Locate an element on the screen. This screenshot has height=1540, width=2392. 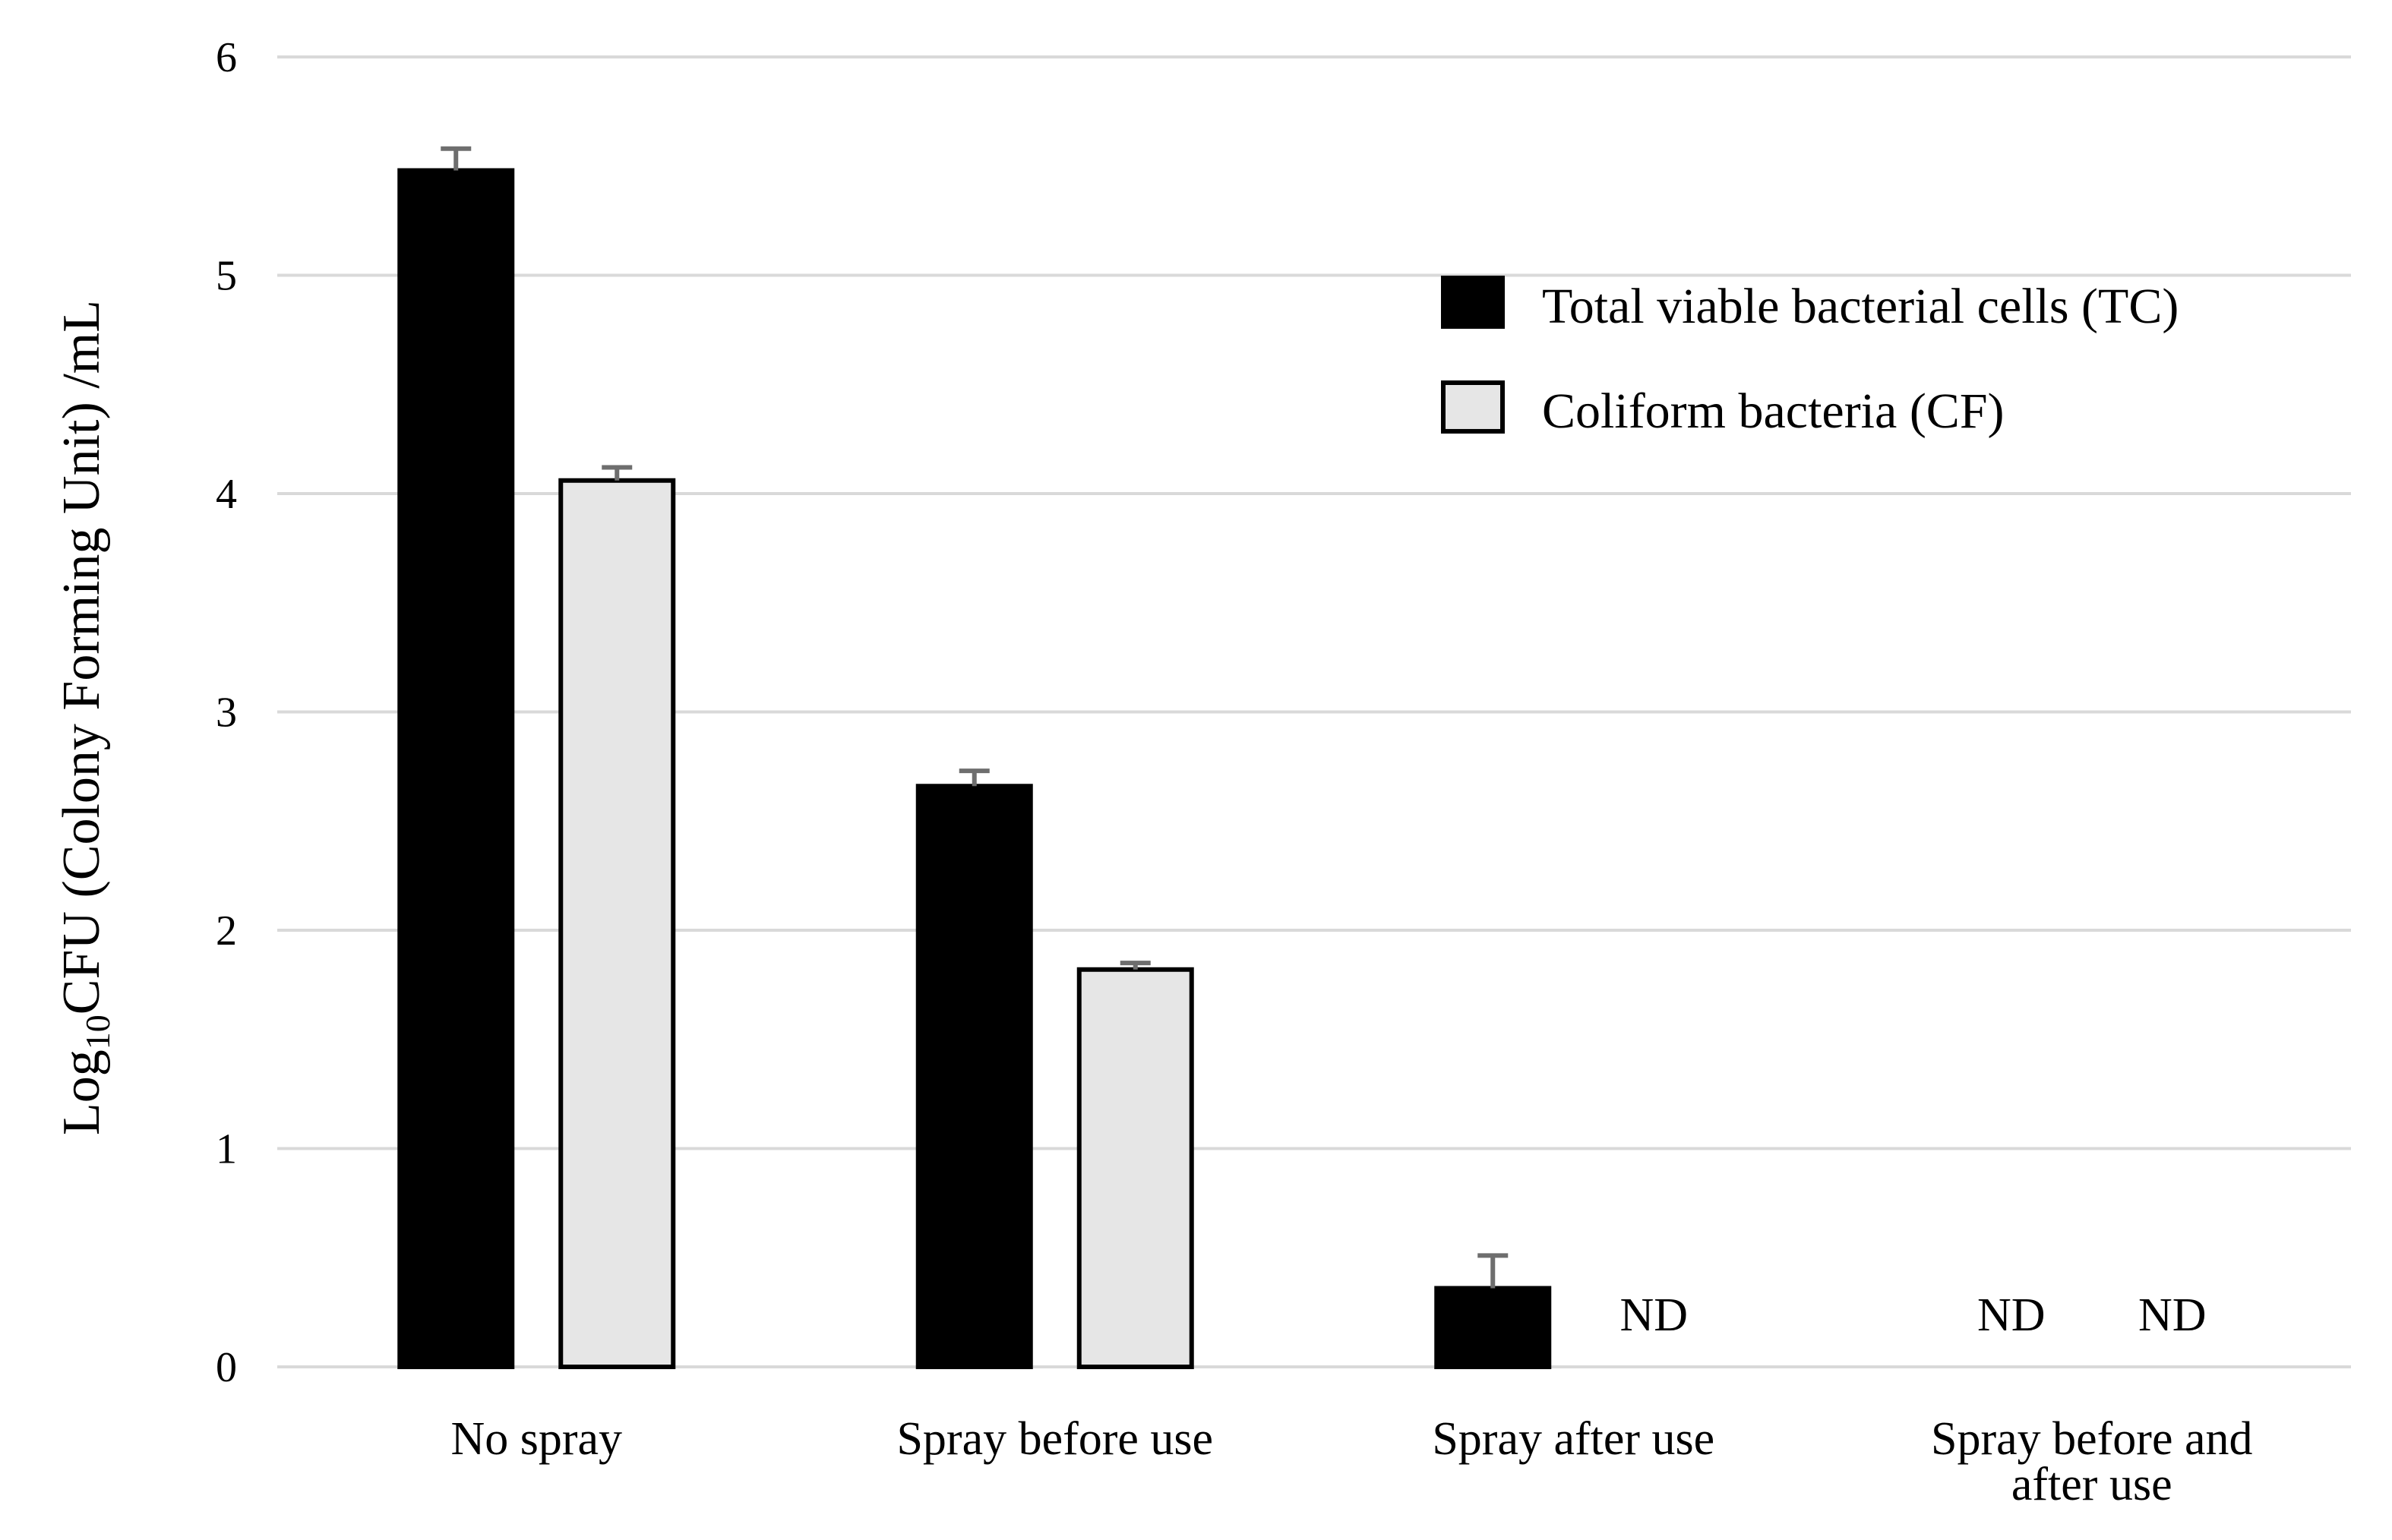
y-tick-label: 5 is located at coordinates (226, 276).